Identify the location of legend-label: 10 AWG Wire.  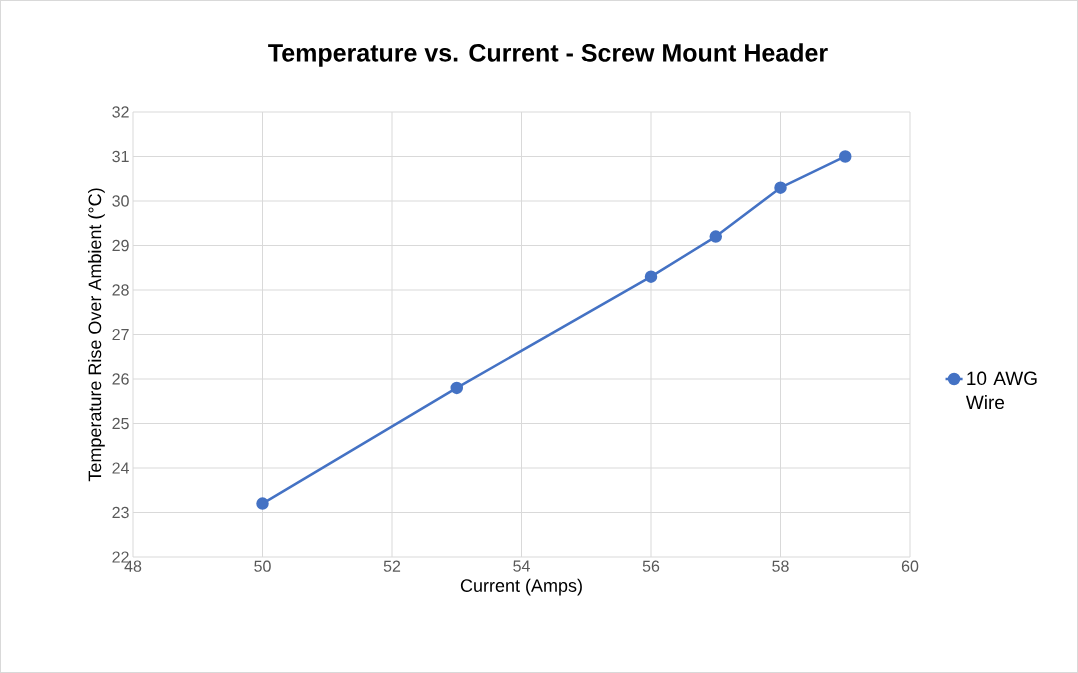
(1001, 390).